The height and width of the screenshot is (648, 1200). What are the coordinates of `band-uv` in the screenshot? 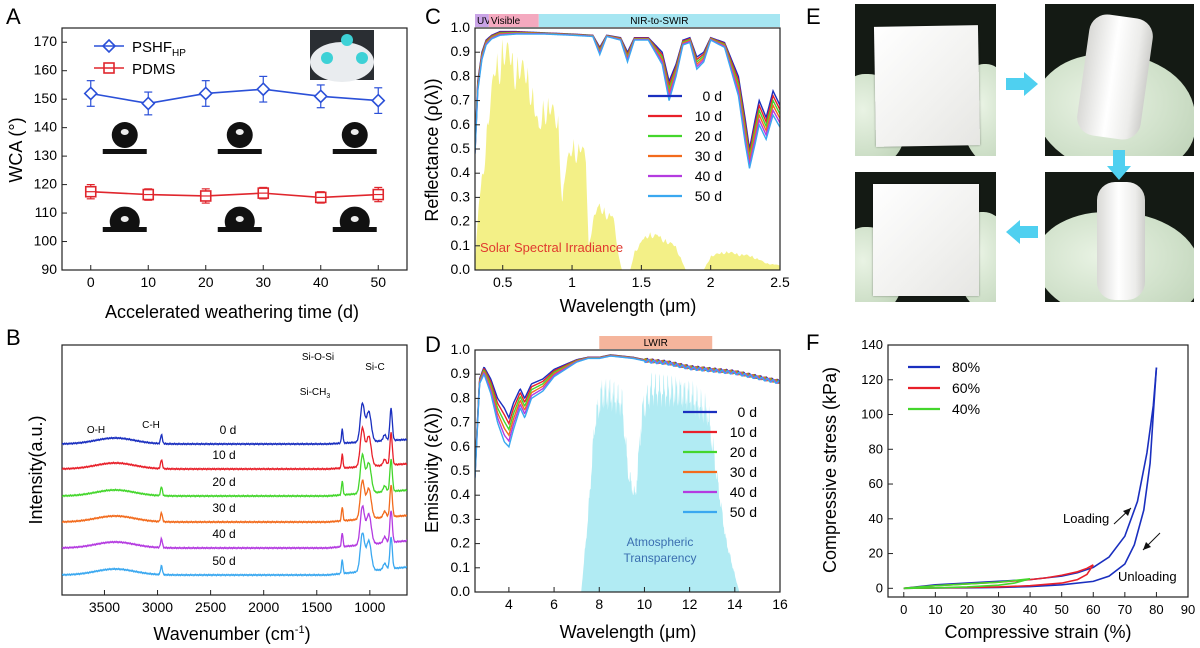 It's located at (482, 20).